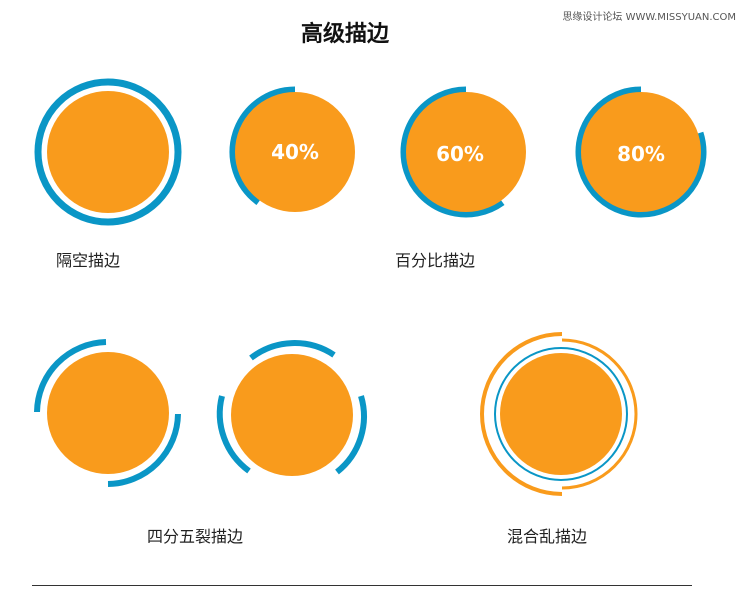 This screenshot has height=600, width=750. I want to click on chaos-stroke-circle, so click(559, 414).